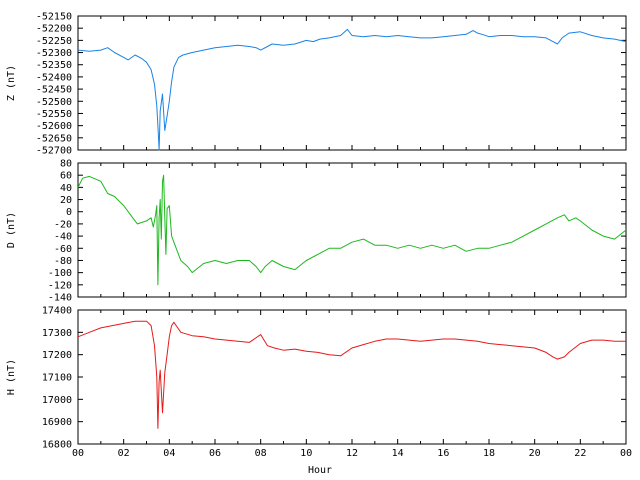 The width and height of the screenshot is (640, 480). What do you see at coordinates (60, 285) in the screenshot?
I see `y-tick-label: -120` at bounding box center [60, 285].